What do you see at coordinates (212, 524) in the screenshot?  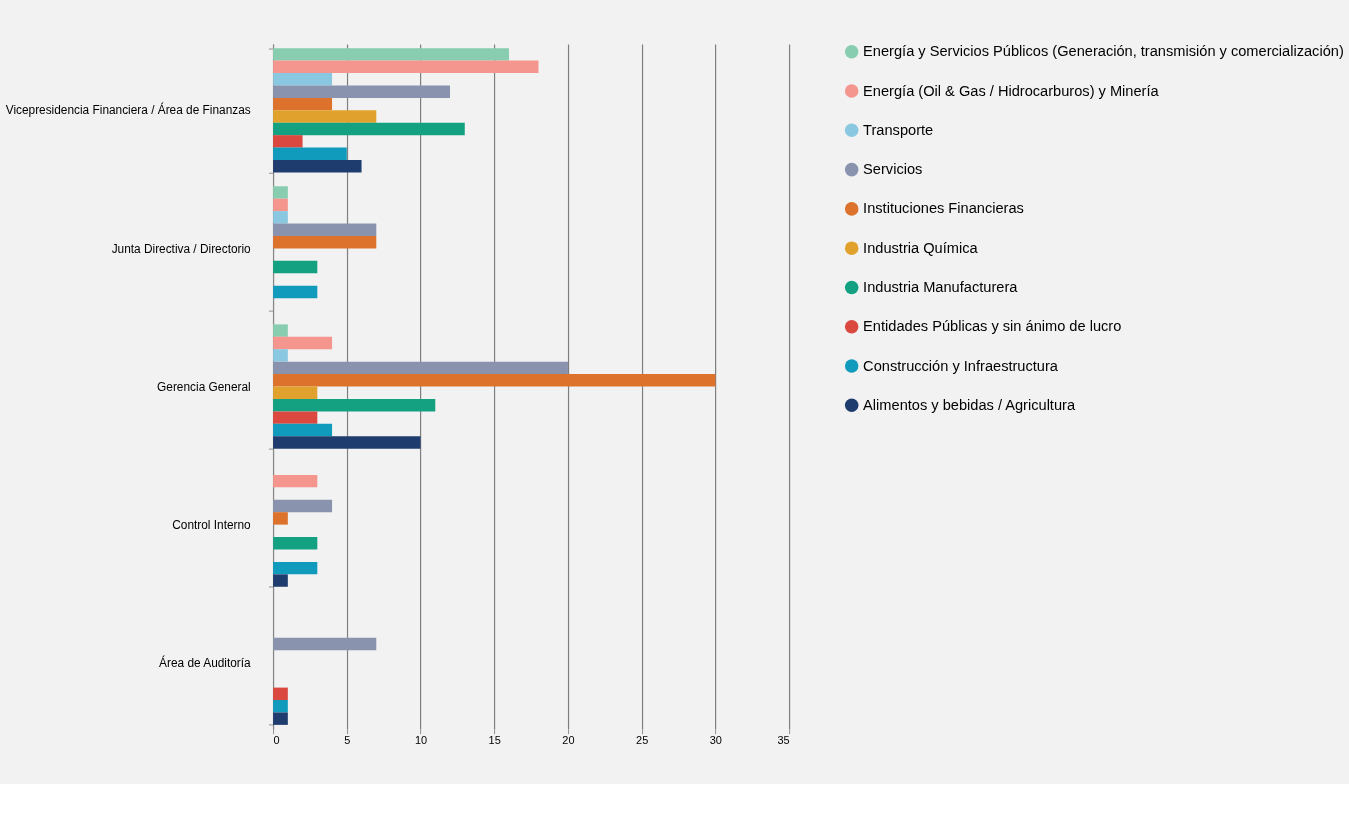 I see `y-tick-label: Control Interno` at bounding box center [212, 524].